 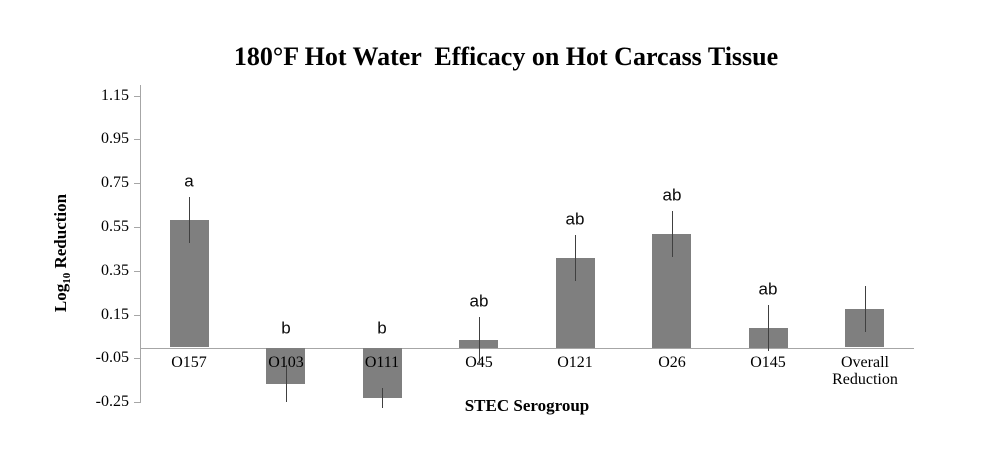 I want to click on y-tick-label: 0.95, so click(x=115, y=138).